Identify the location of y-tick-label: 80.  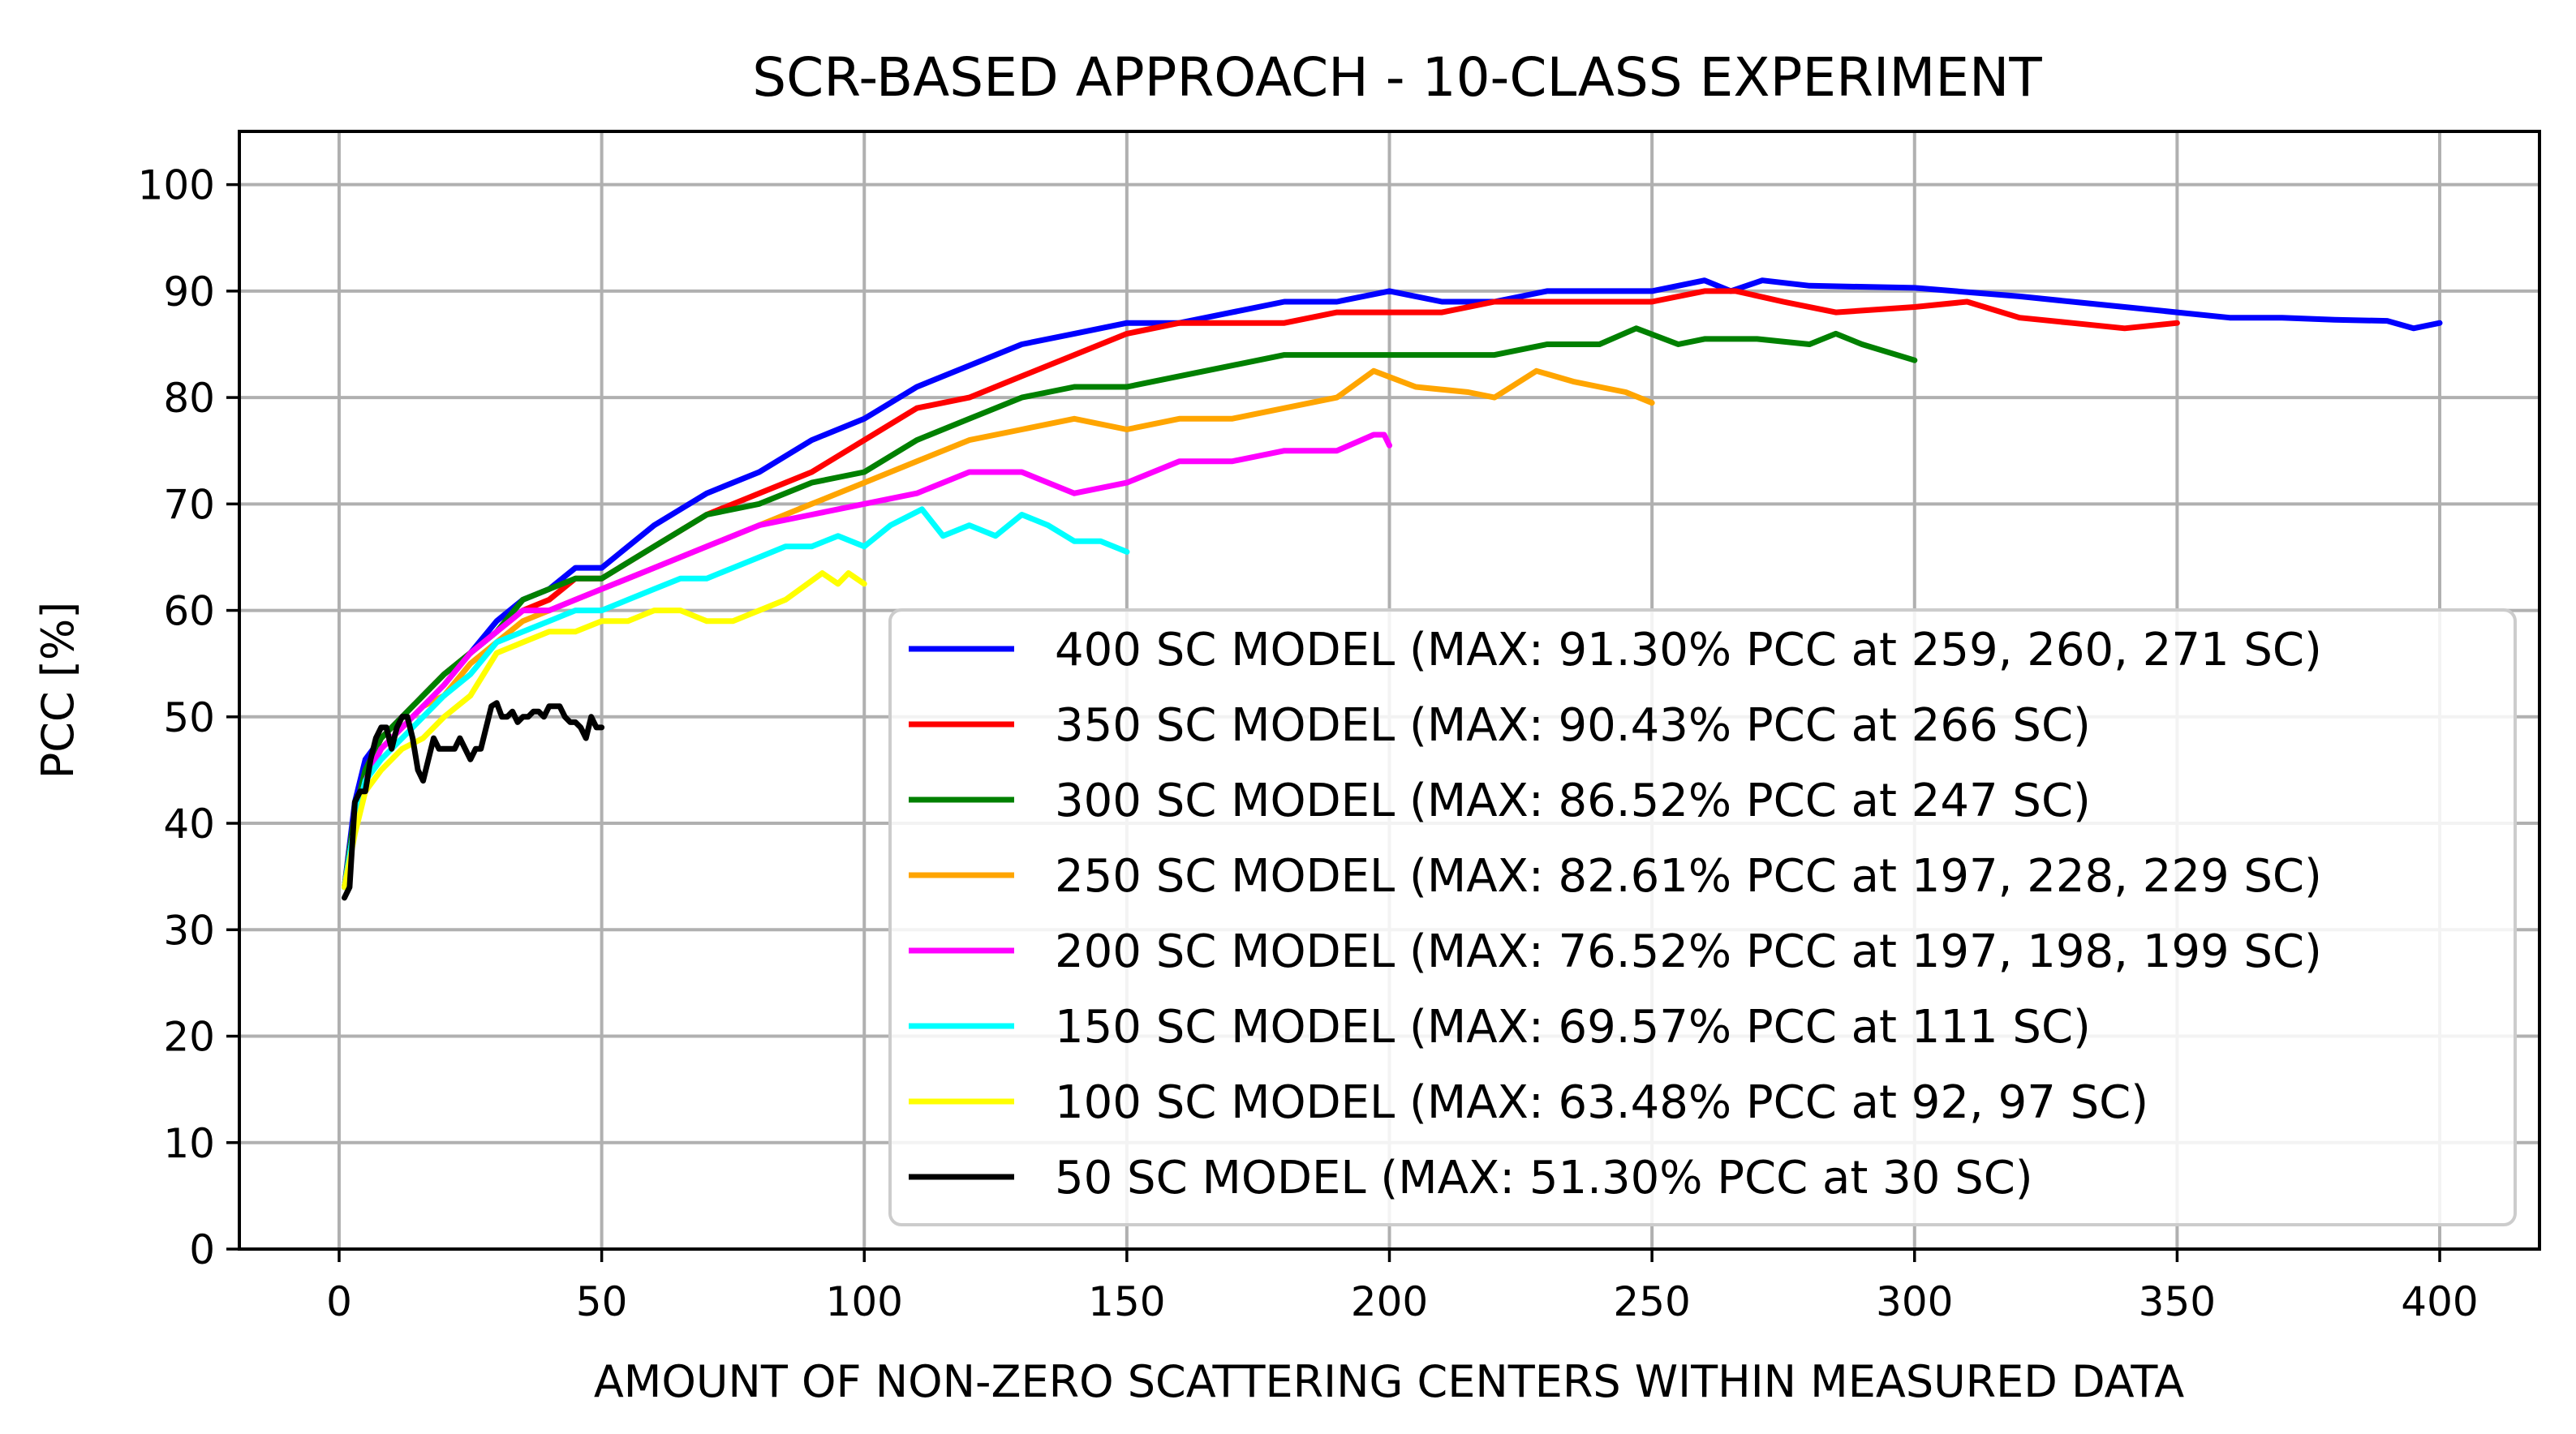
(189, 398).